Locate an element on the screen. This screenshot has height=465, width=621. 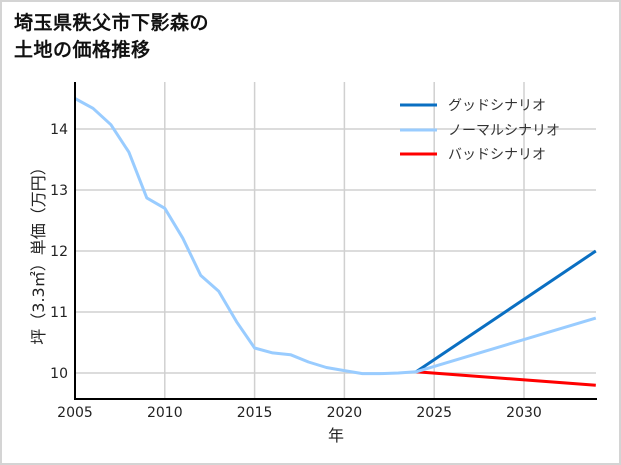
chart-title-line2: 土地の価格推移 is located at coordinates (82, 50).